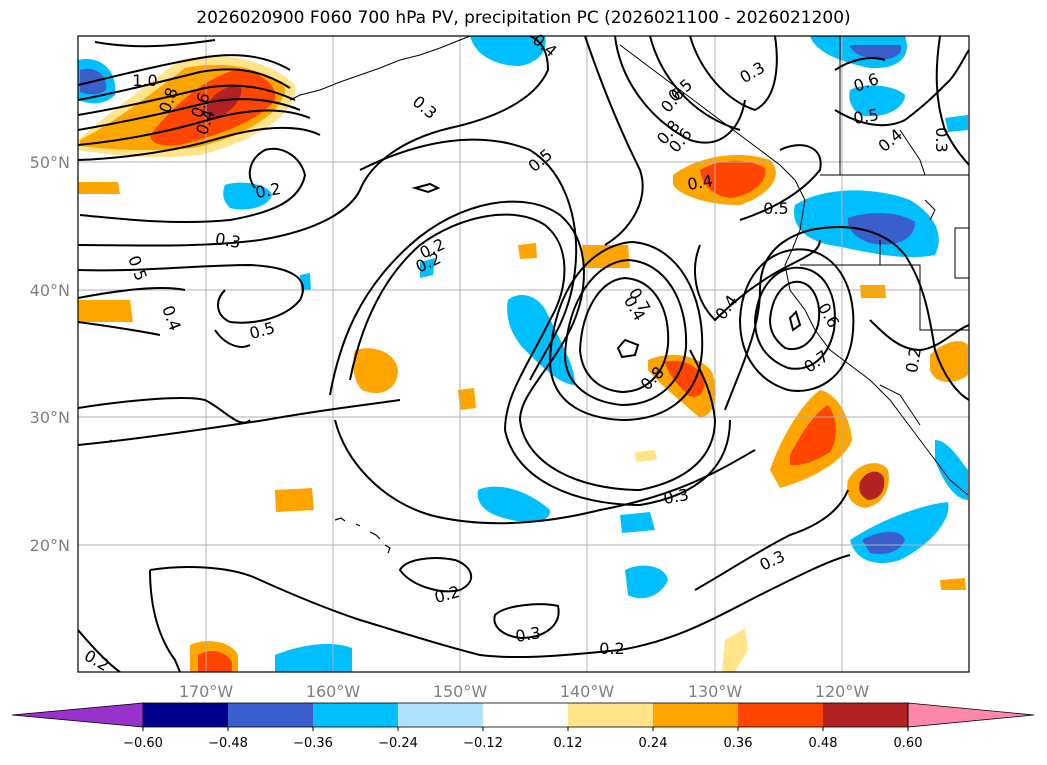  I want to click on lat-label-40n: 40°N, so click(50, 290).